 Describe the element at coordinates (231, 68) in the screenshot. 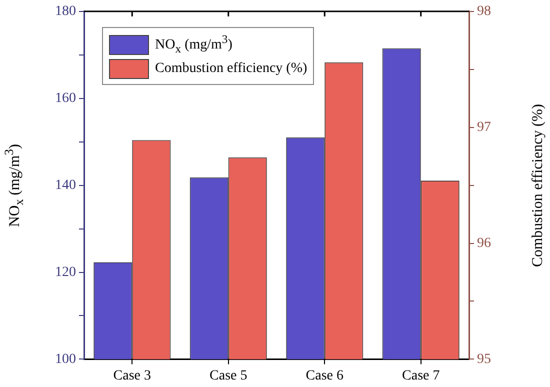

I see `legend-label: Combustion efficiency (%)` at that location.